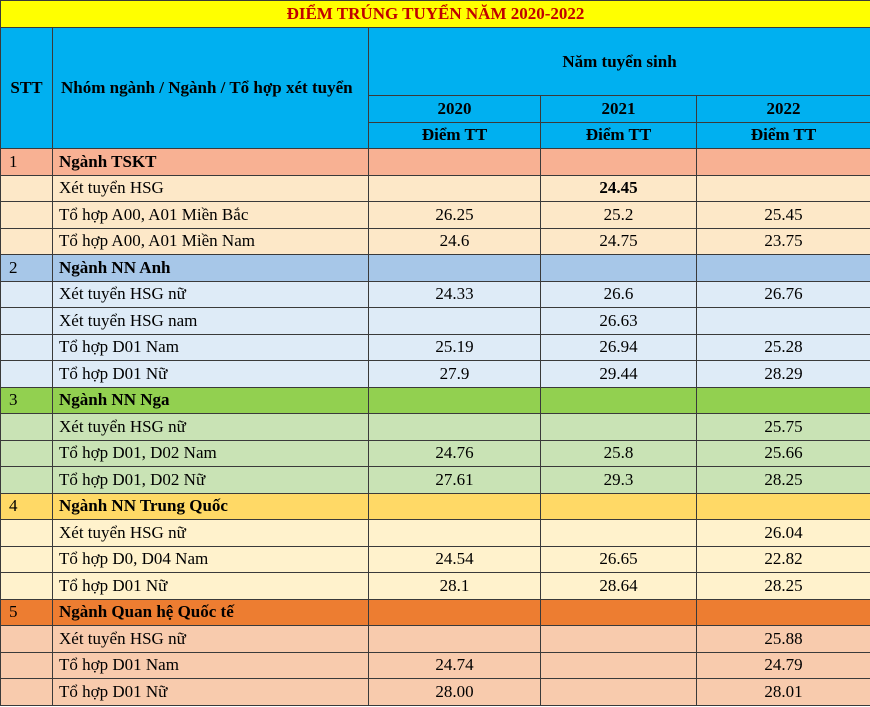  What do you see at coordinates (210, 480) in the screenshot?
I see `row-label: Tổ hợp D01, D02 Nữ` at bounding box center [210, 480].